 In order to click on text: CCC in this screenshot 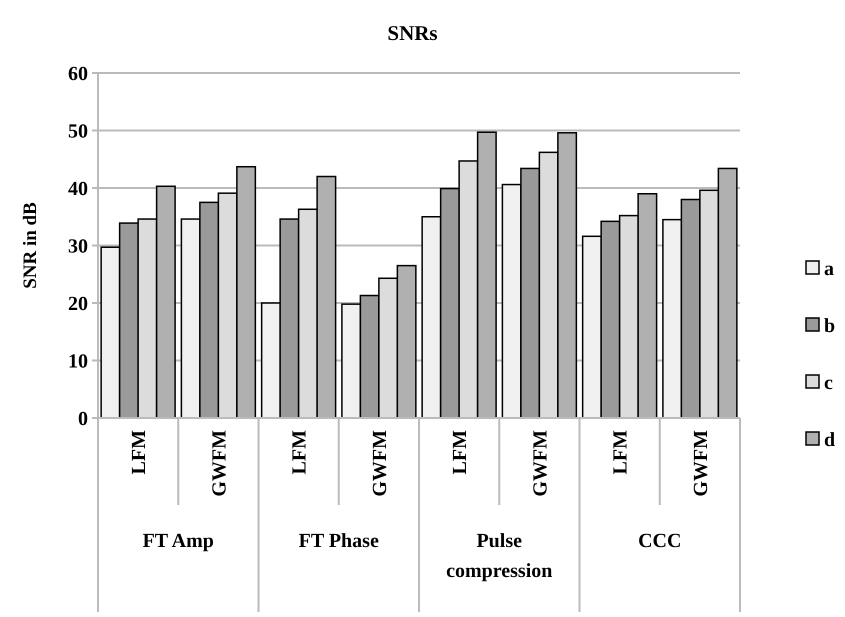, I will do `click(660, 541)`.